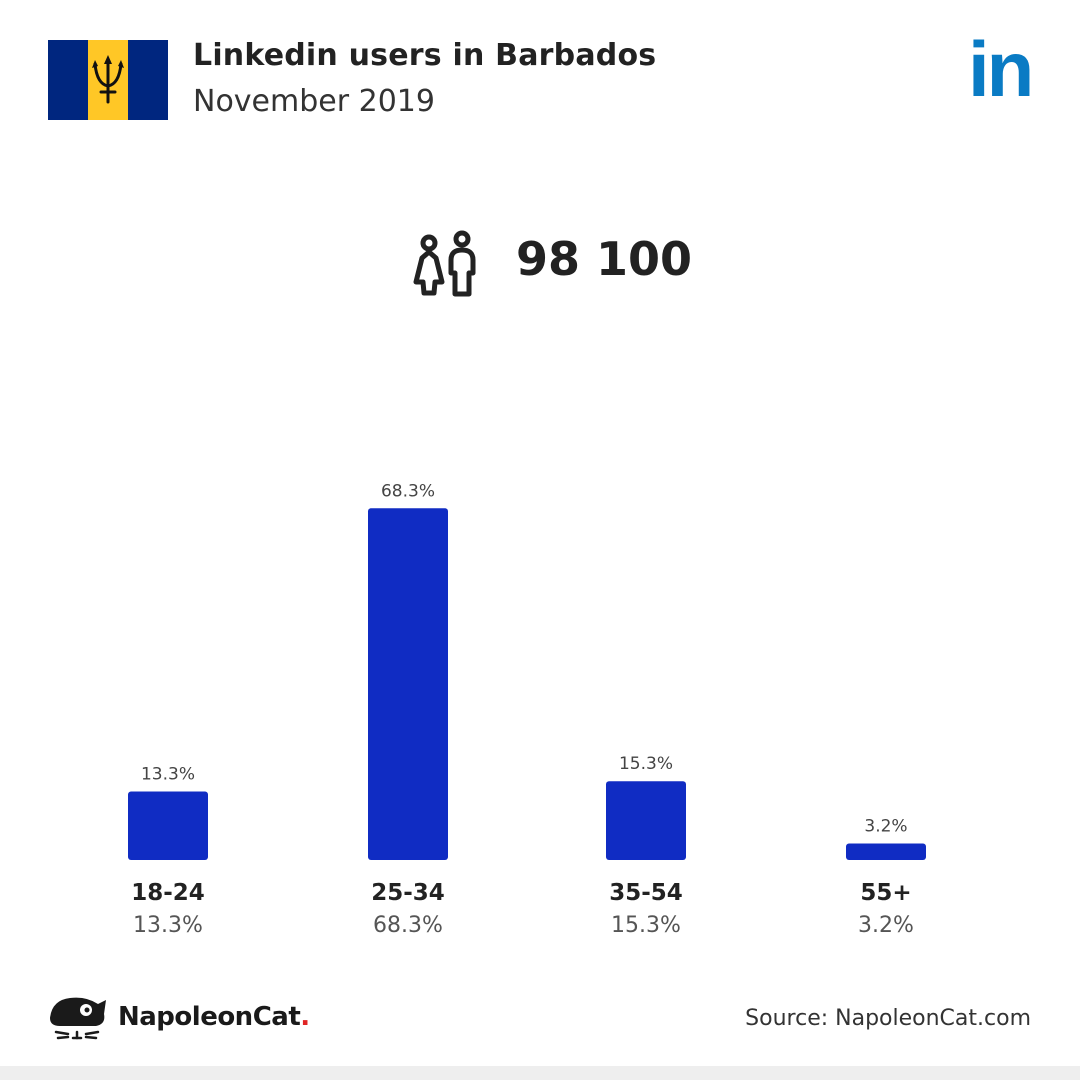  Describe the element at coordinates (78, 1018) in the screenshot. I see `napoleoncat-logo-icon` at that location.